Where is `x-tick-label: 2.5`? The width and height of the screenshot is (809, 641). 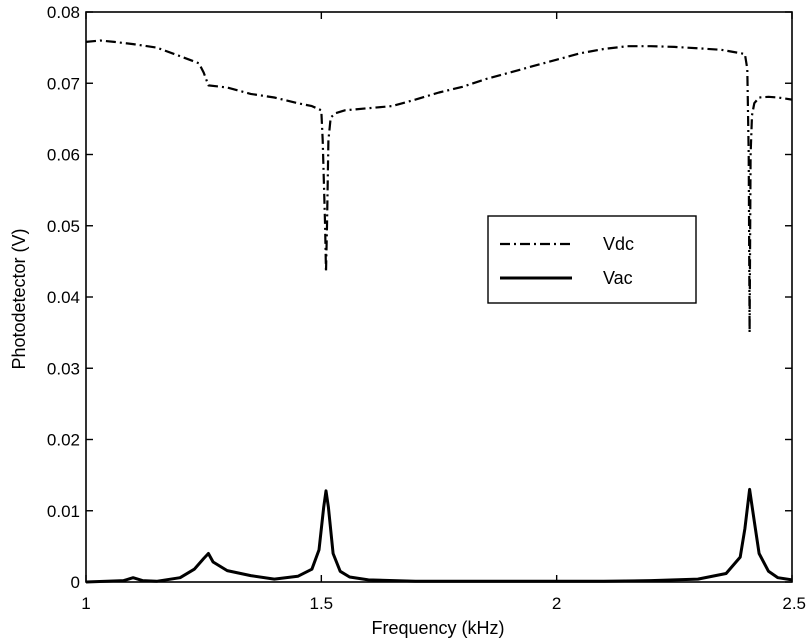 x-tick-label: 2.5 is located at coordinates (794, 603).